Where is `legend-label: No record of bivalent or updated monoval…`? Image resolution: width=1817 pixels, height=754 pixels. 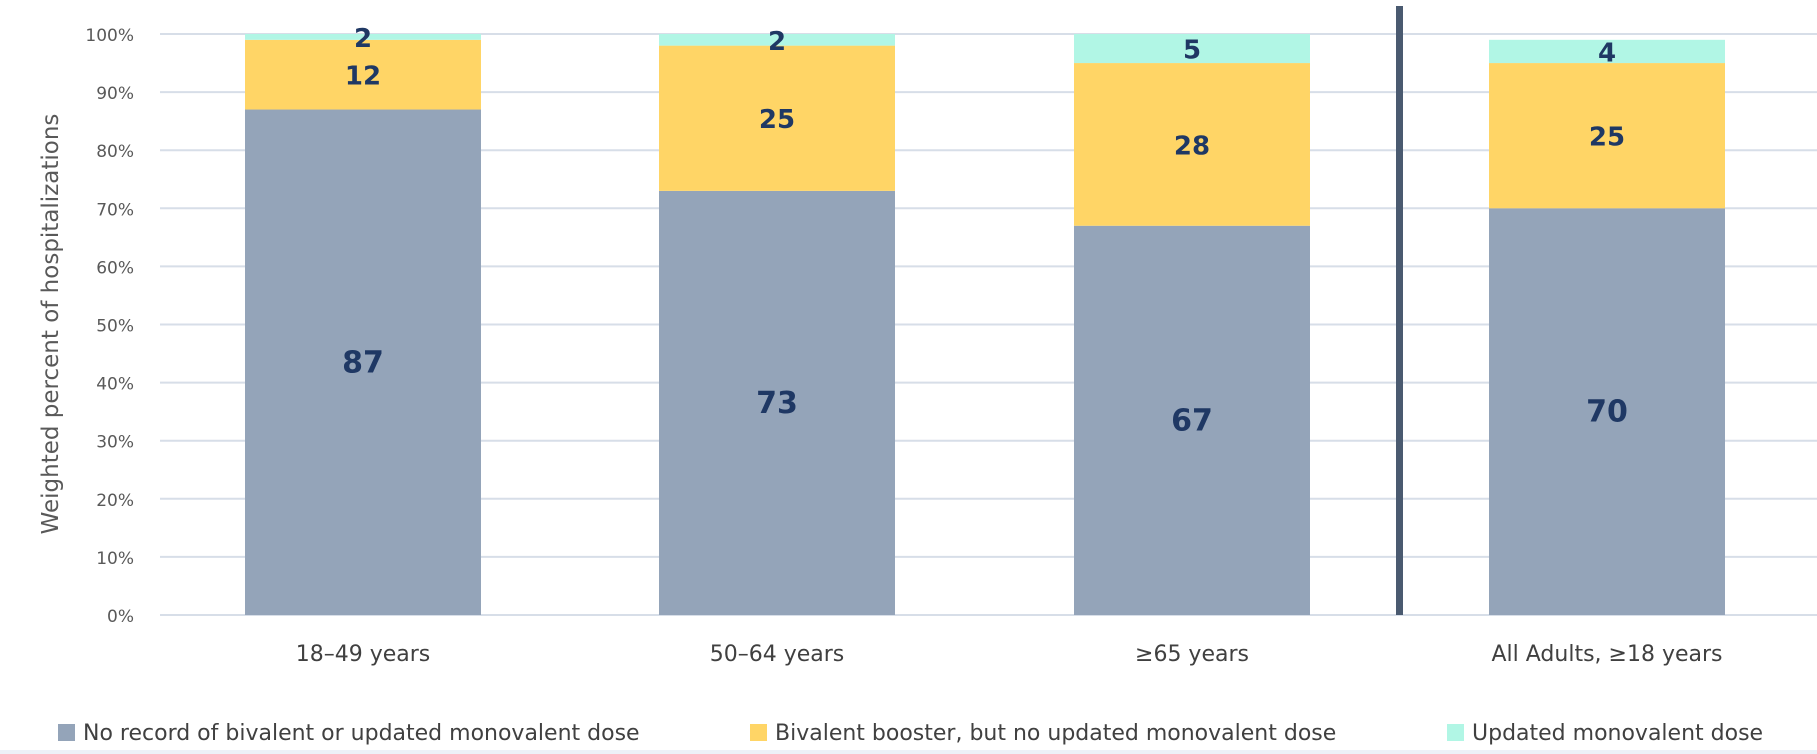 legend-label: No record of bivalent or updated monoval… is located at coordinates (361, 733).